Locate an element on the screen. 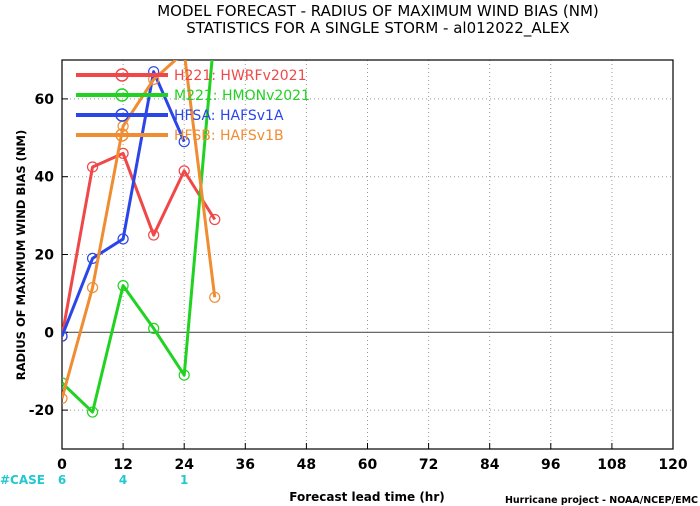 This screenshot has height=506, width=700. legend-entry-3: HFSB: HAFSv1B is located at coordinates (180, 136).